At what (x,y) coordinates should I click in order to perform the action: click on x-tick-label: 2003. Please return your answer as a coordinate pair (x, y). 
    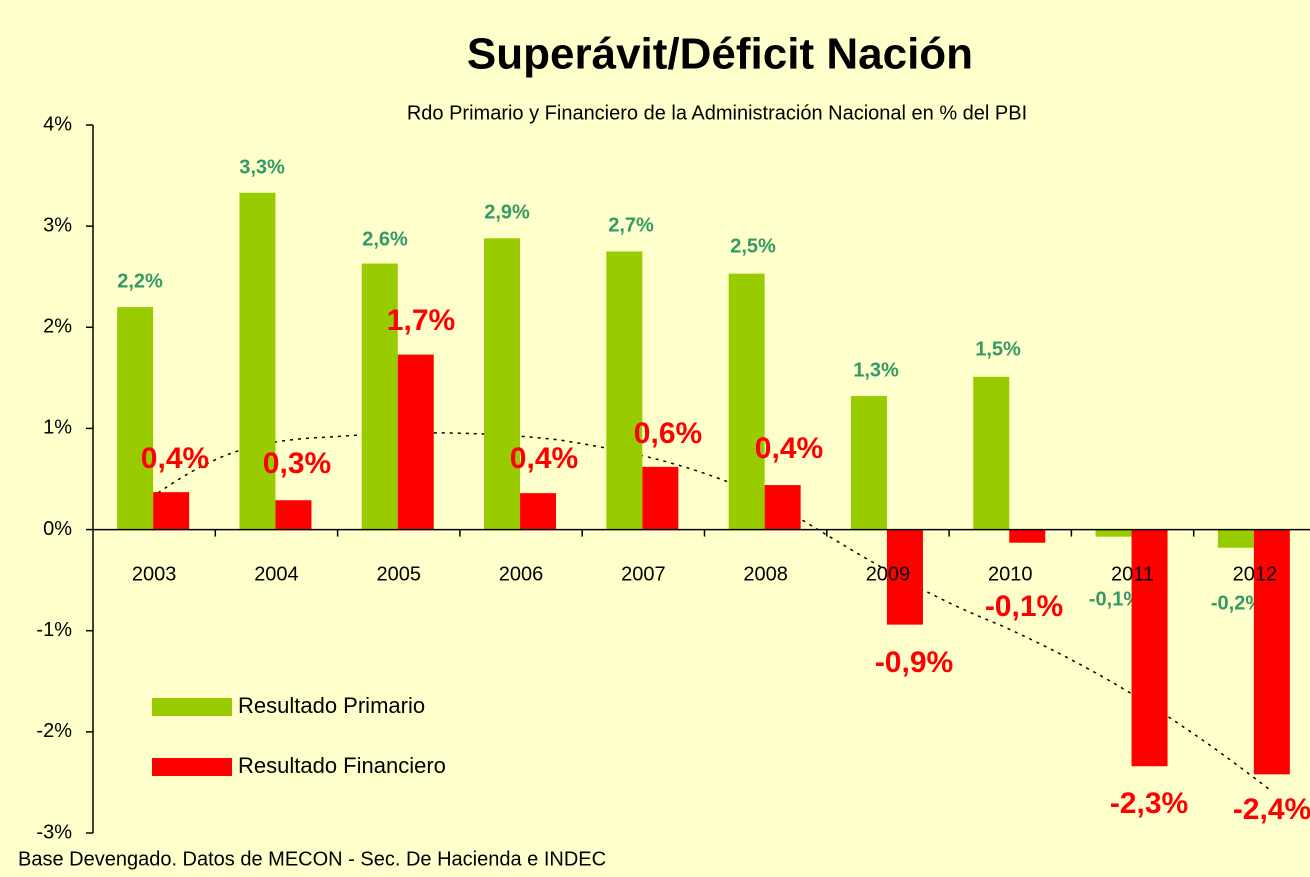
    Looking at the image, I should click on (154, 574).